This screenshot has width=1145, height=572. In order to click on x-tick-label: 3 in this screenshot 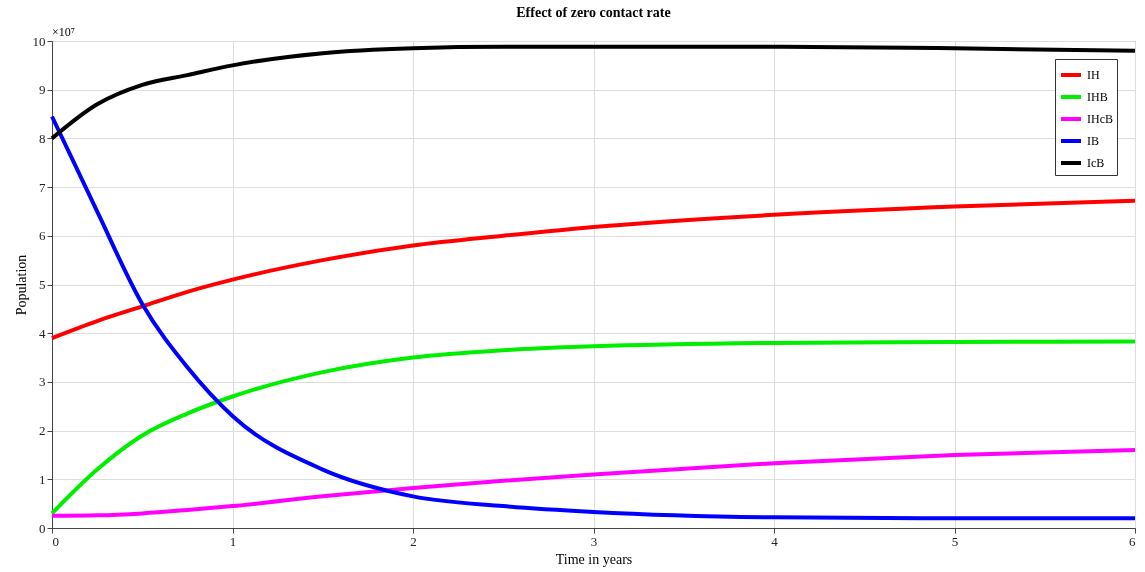, I will do `click(594, 541)`.